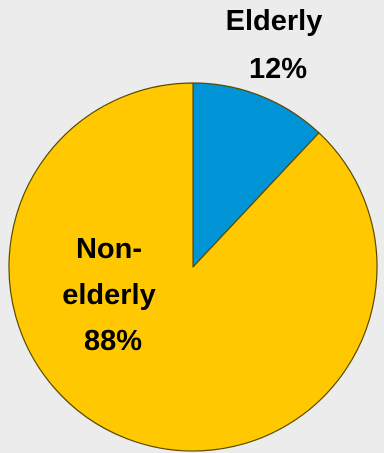  What do you see at coordinates (278, 69) in the screenshot?
I see `elderly-label-line-2: 12%` at bounding box center [278, 69].